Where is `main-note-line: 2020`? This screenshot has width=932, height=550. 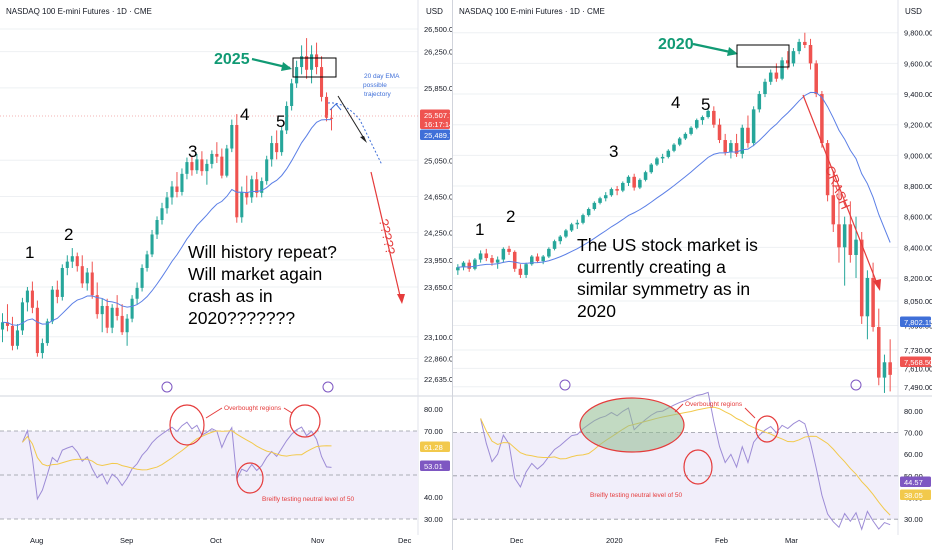 main-note-line: 2020 is located at coordinates (596, 311).